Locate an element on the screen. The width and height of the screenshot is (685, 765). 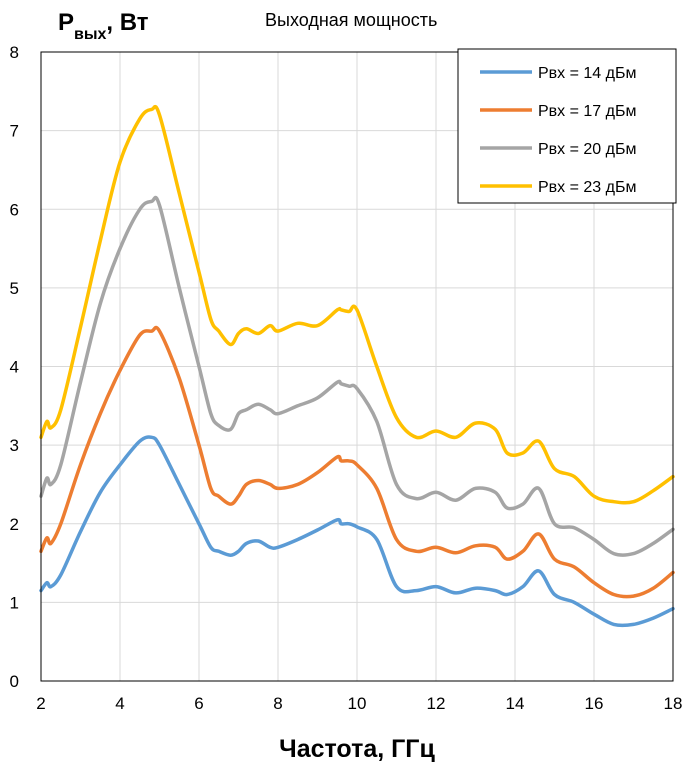
y-axis-label: Pвых, Вт is located at coordinates (103, 26).